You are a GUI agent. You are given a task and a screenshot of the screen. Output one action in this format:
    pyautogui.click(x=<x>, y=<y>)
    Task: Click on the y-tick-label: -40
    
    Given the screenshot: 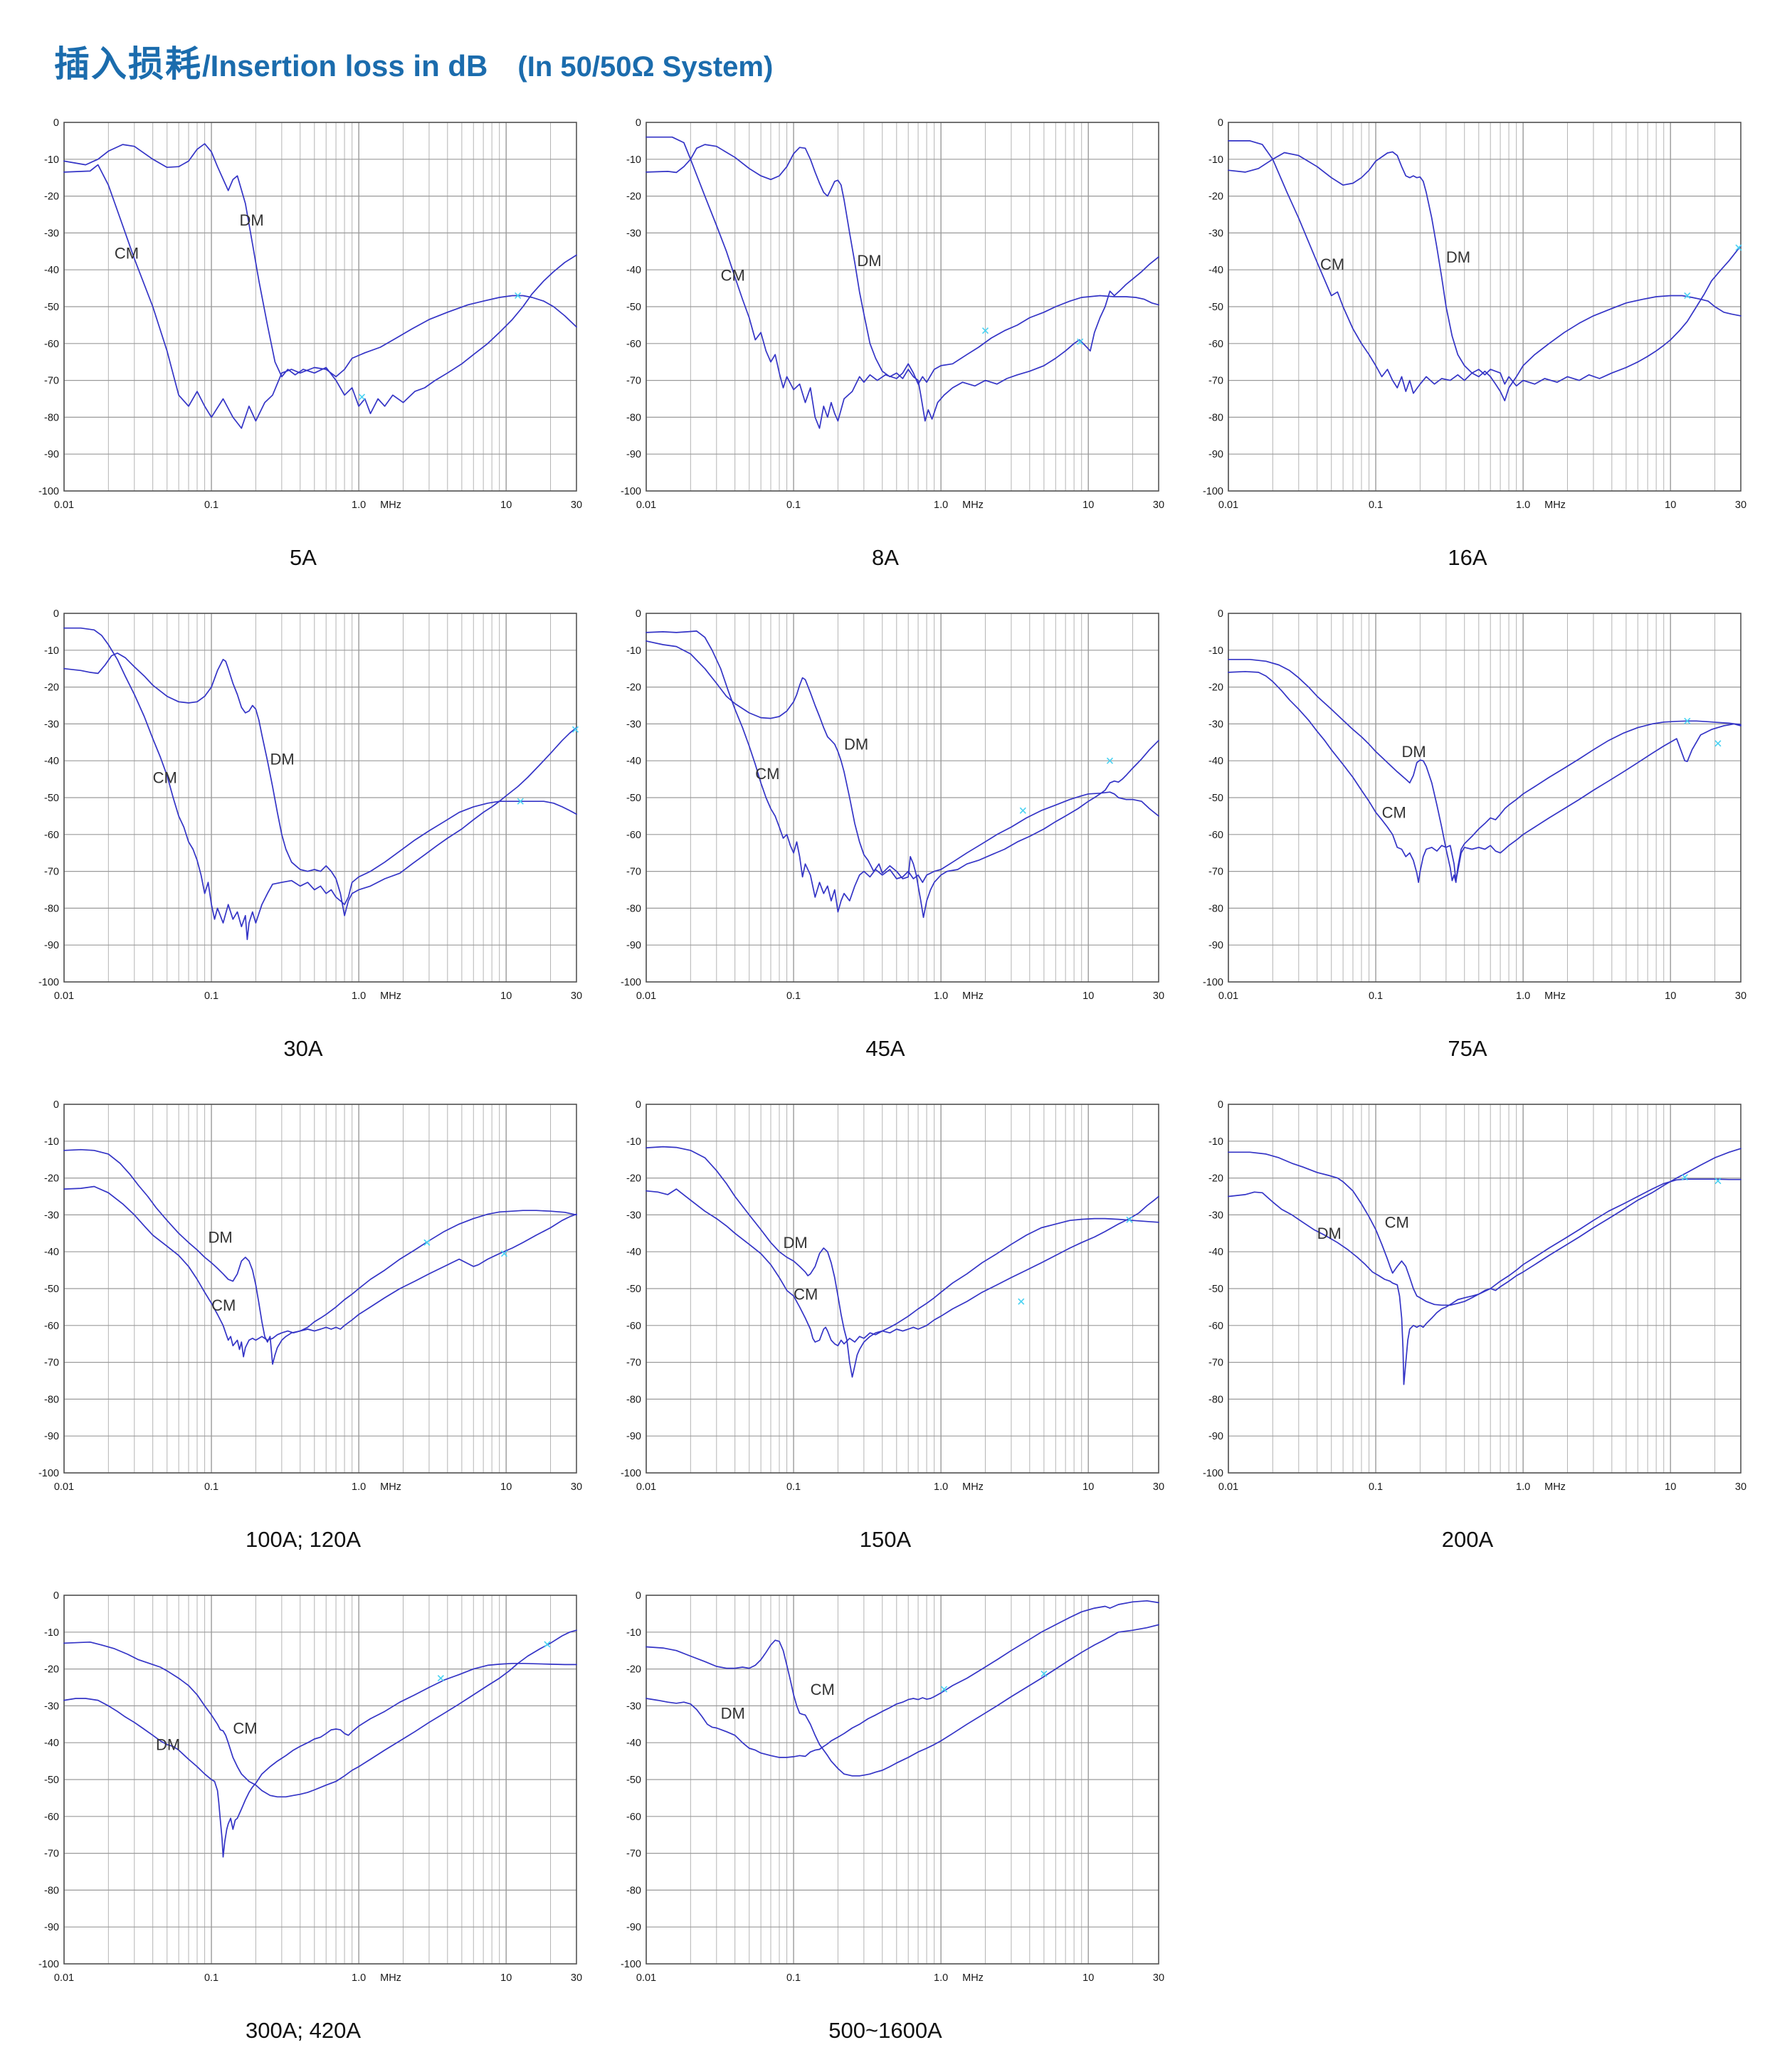 What is the action you would take?
    pyautogui.click(x=633, y=1253)
    